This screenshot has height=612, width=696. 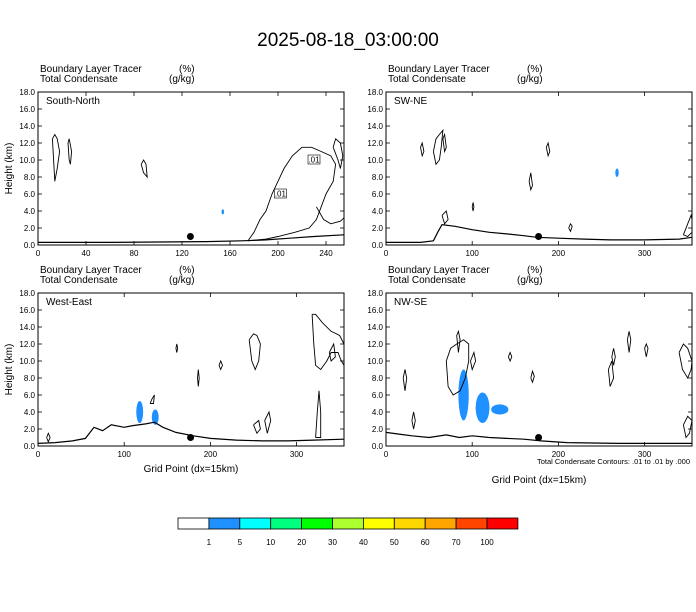 I want to click on terrain-line, so click(x=191, y=432).